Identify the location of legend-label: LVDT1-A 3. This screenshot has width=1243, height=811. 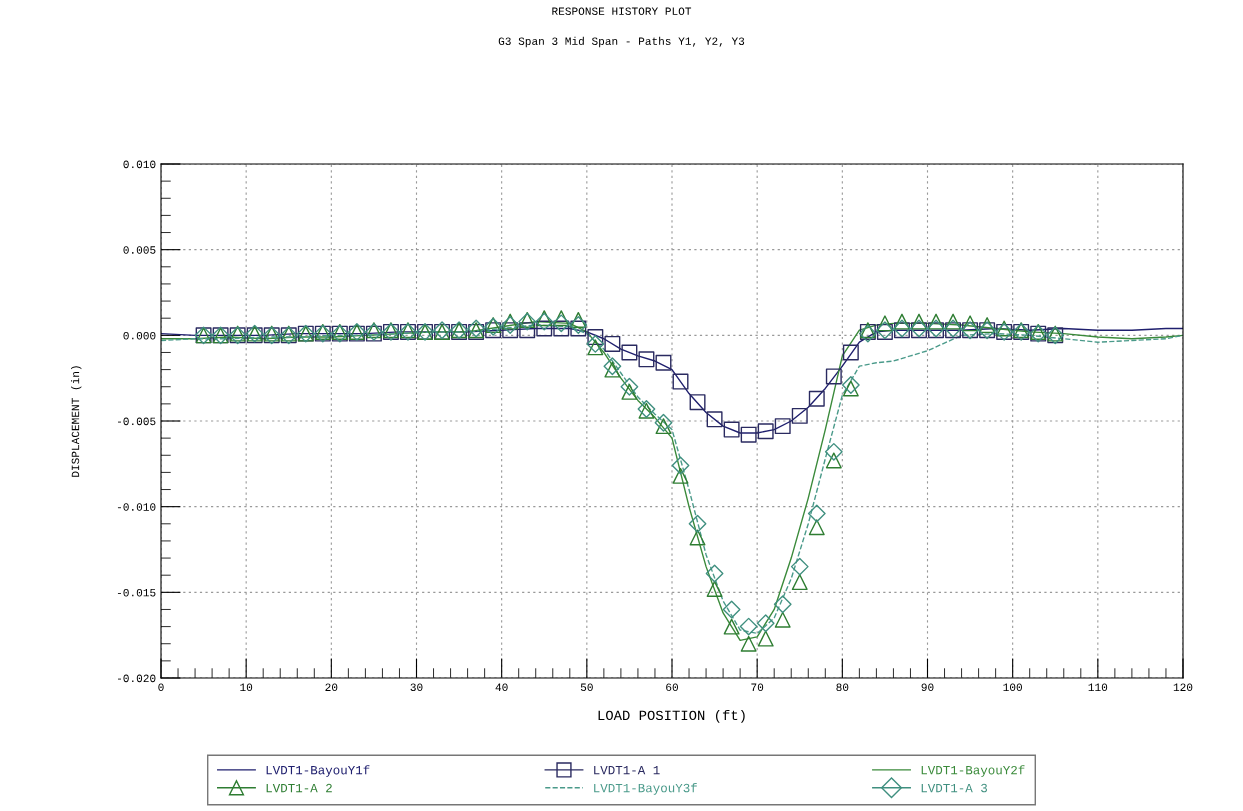
(954, 788).